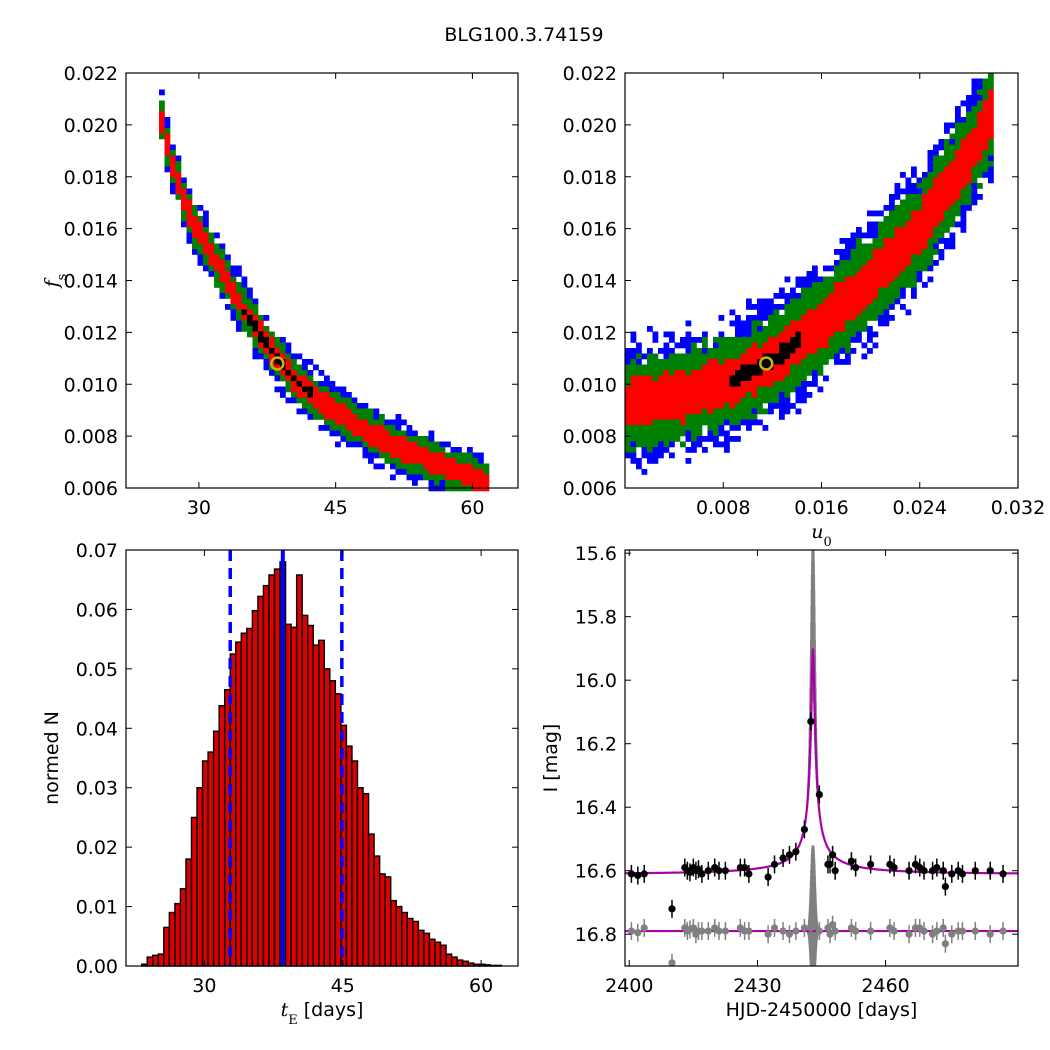 The height and width of the screenshot is (1050, 1050). Describe the element at coordinates (481, 986) in the screenshot. I see `x-tick-label: 60` at that location.